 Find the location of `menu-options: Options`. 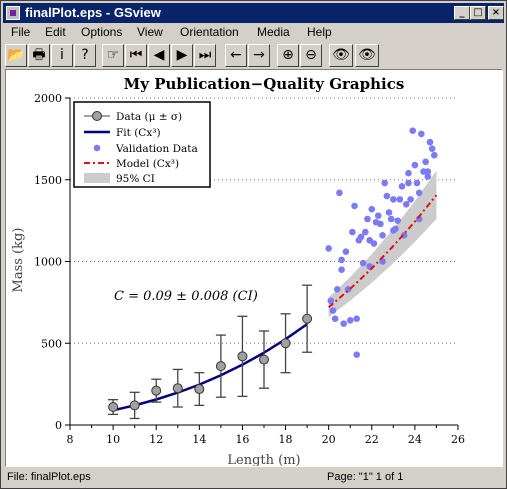

menu-options: Options is located at coordinates (102, 32).